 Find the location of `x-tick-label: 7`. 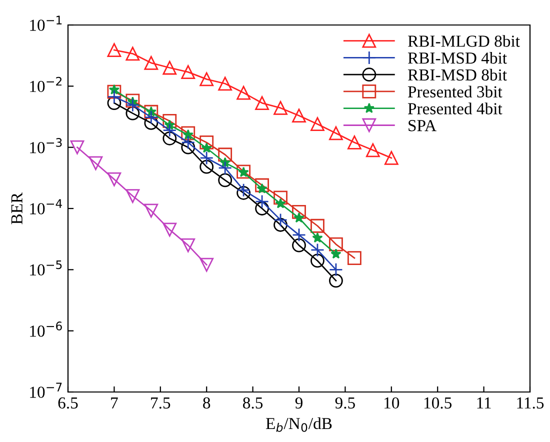

x-tick-label: 7 is located at coordinates (114, 403).